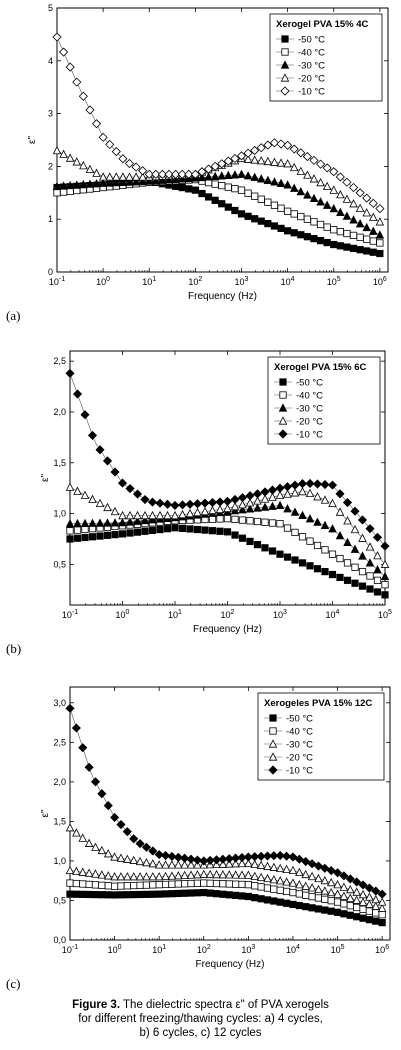 This screenshot has width=401, height=1050. Describe the element at coordinates (96, 1005) in the screenshot. I see `caption-label: Figure 3.` at that location.